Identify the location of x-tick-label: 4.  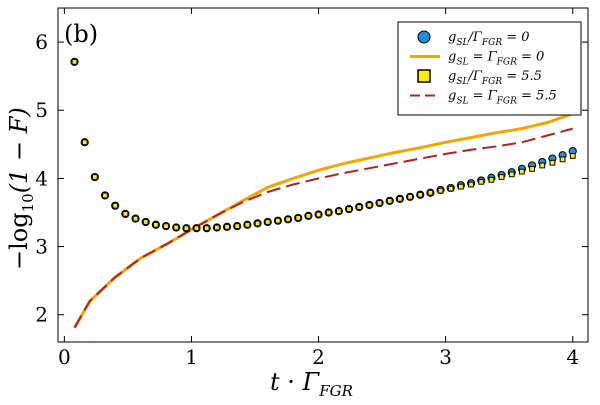
(572, 357).